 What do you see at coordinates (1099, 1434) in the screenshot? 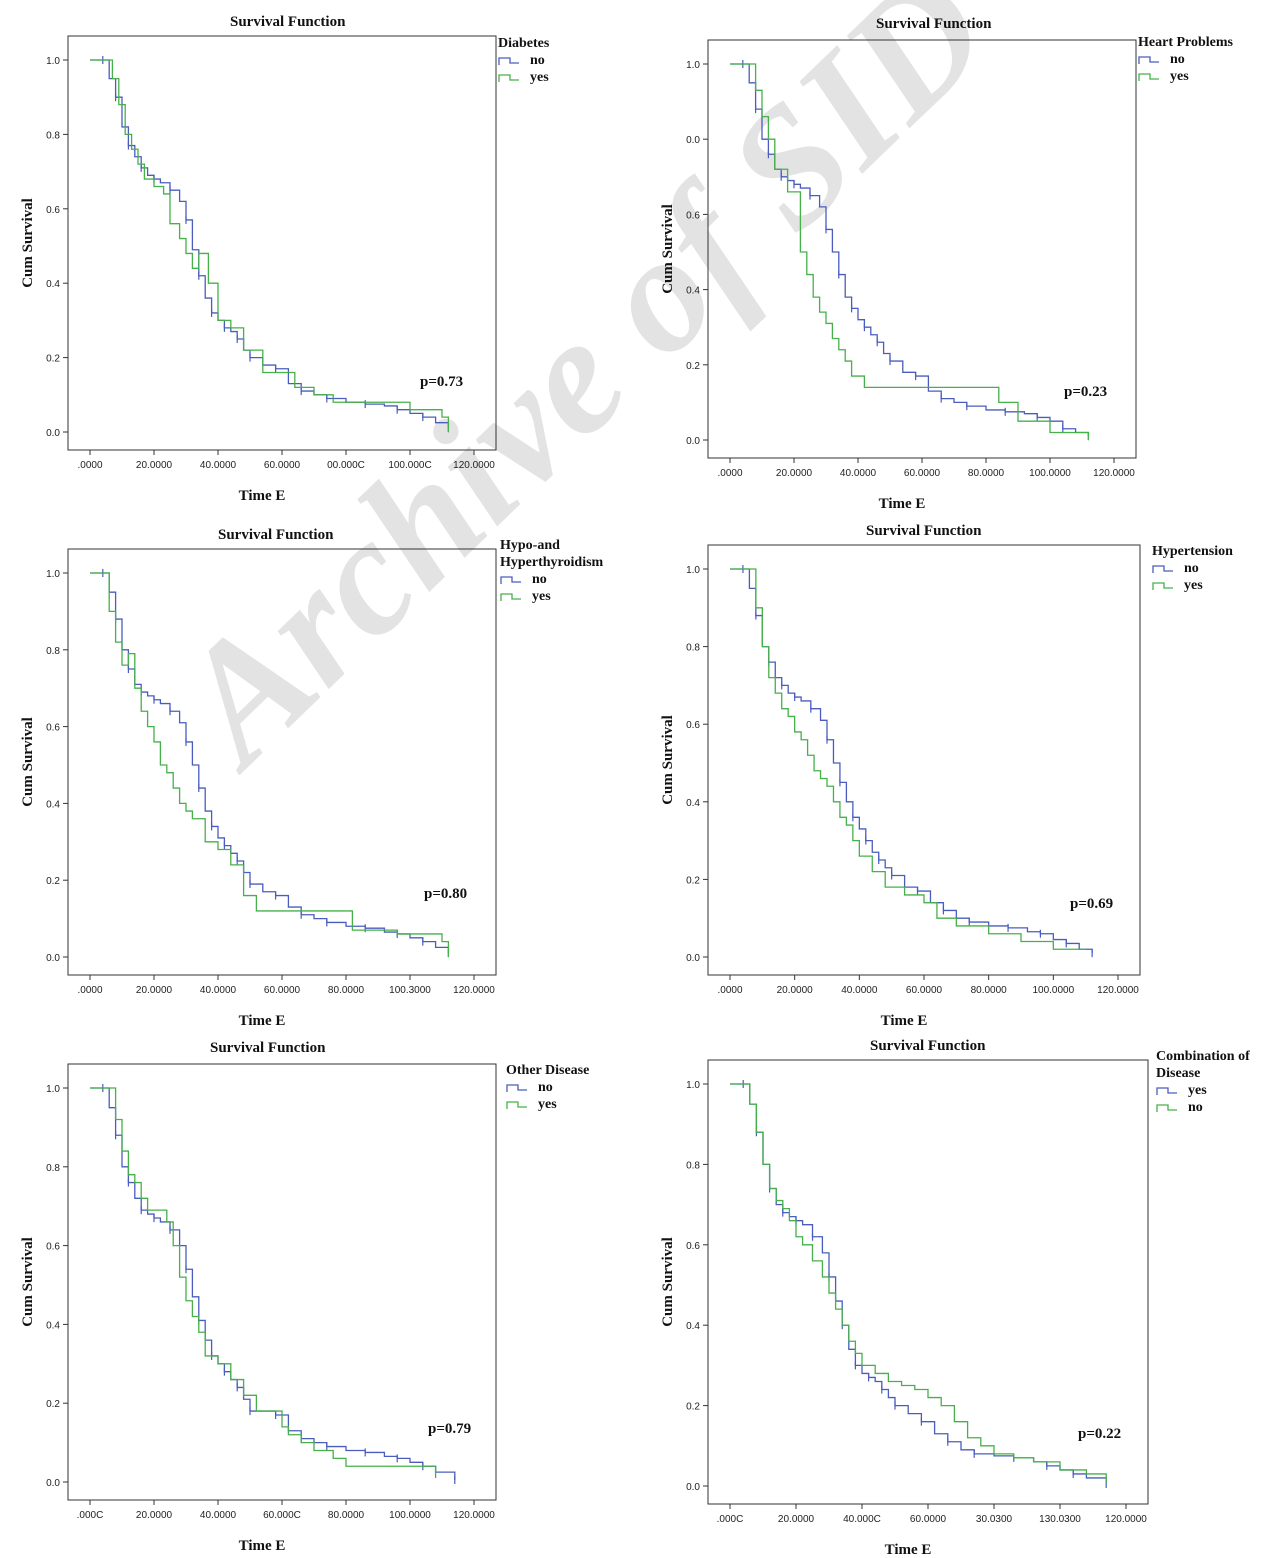
I see `p-value-label: p=0.22` at bounding box center [1099, 1434].